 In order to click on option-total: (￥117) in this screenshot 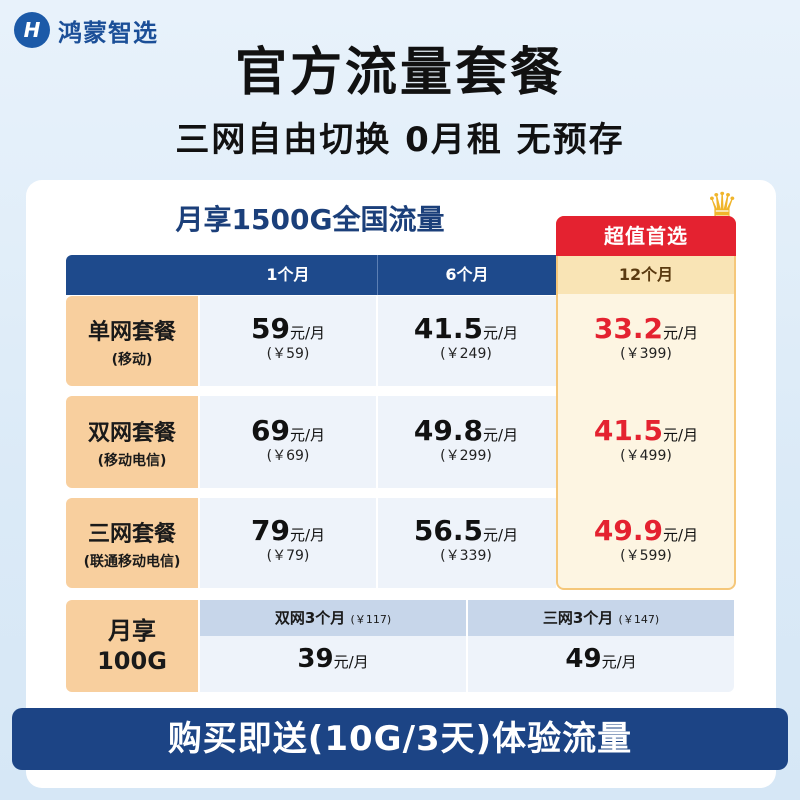, I will do `click(371, 619)`.